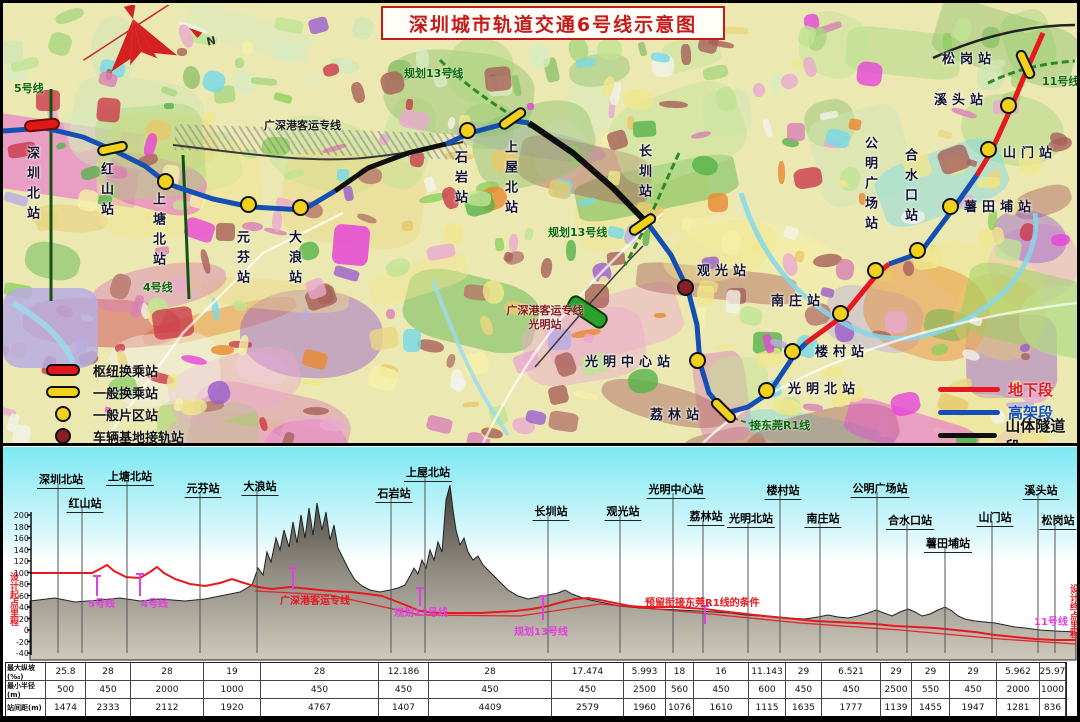  Describe the element at coordinates (869, 186) in the screenshot. I see `map-station-label: 公明广场站` at that location.